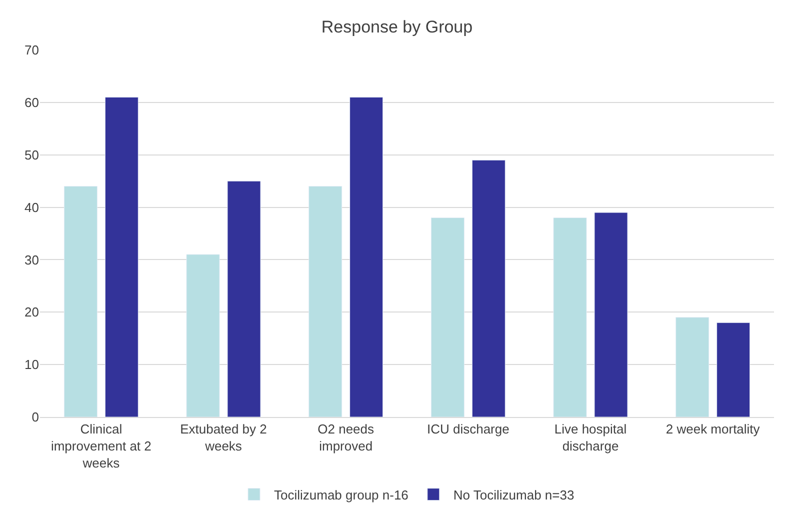  What do you see at coordinates (31, 102) in the screenshot?
I see `y-tick-label: 60` at bounding box center [31, 102].